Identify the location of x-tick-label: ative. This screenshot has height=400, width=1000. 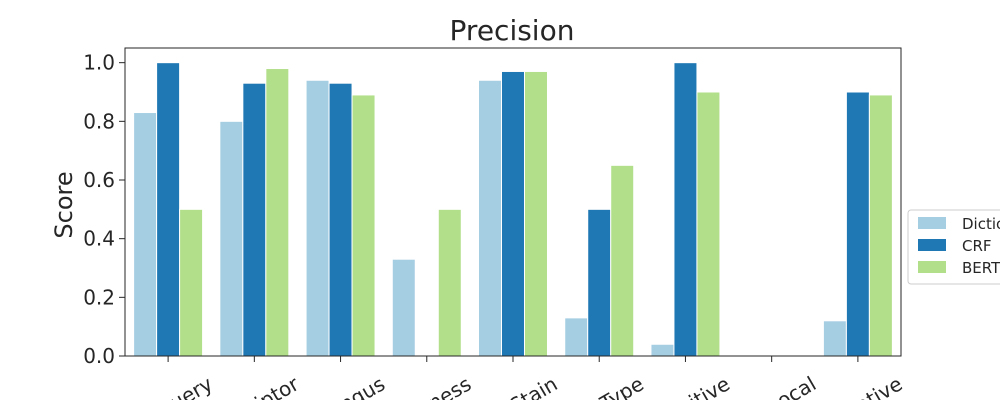
(878, 386).